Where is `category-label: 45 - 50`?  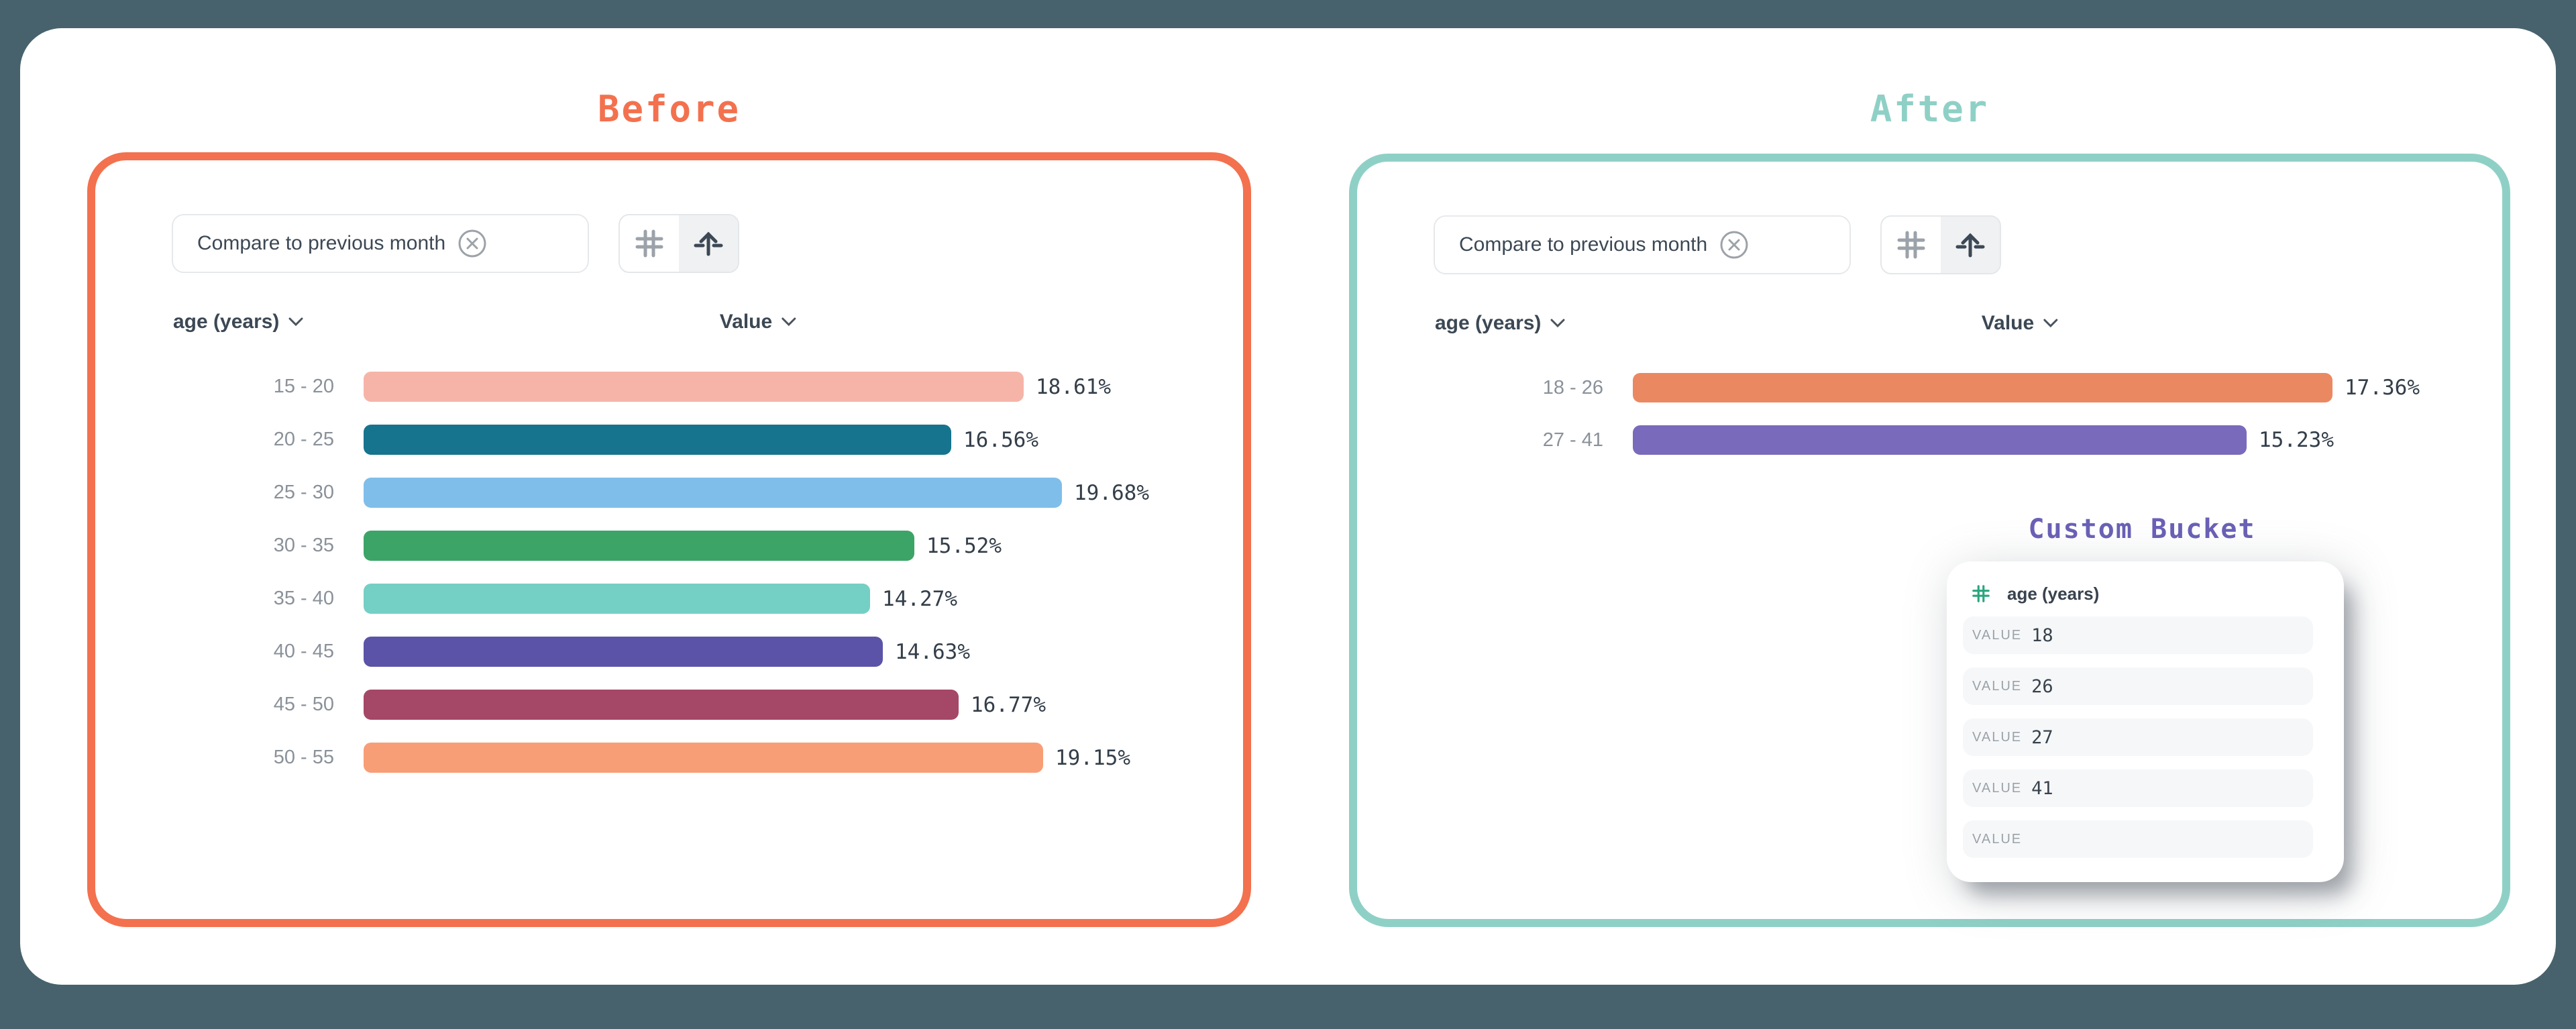 category-label: 45 - 50 is located at coordinates (303, 704).